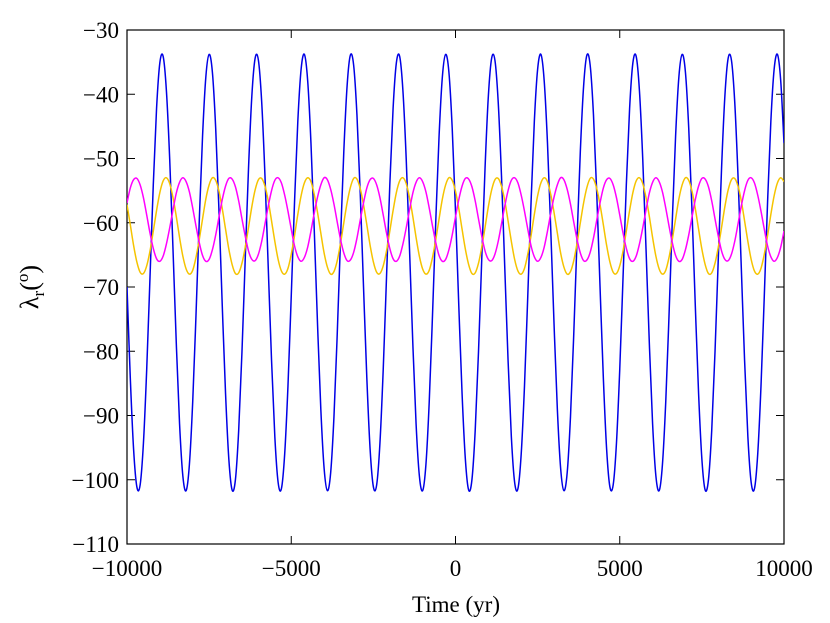 Image resolution: width=830 pixels, height=623 pixels. I want to click on x-tick-label: 0, so click(456, 568).